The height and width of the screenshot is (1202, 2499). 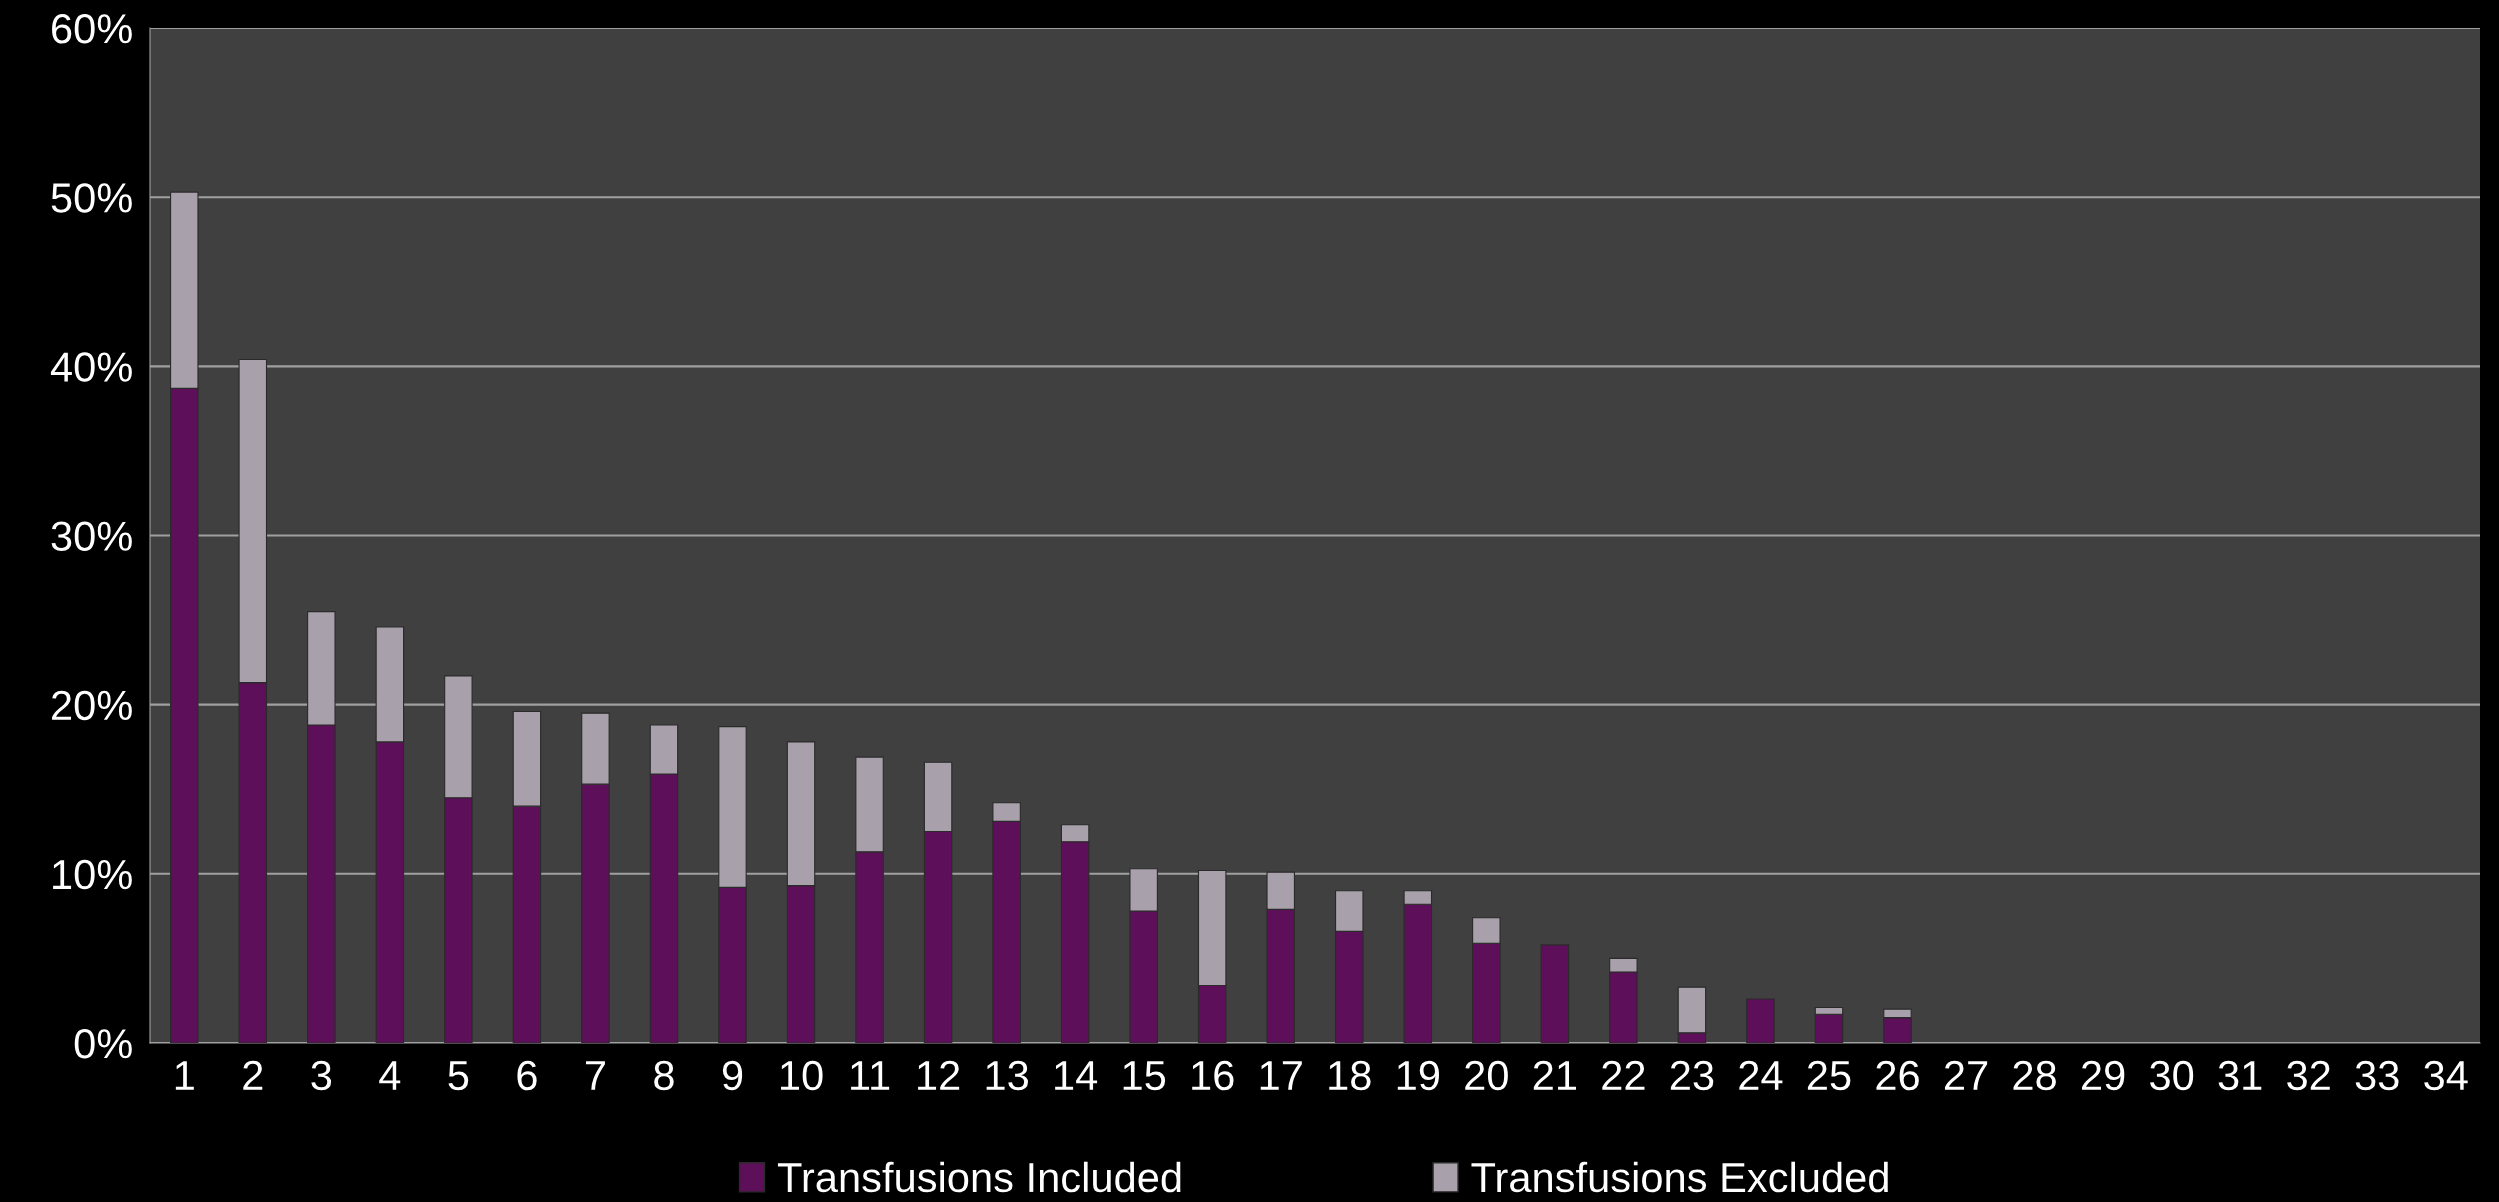 What do you see at coordinates (1486, 1075) in the screenshot?
I see `x-tick-label: 20` at bounding box center [1486, 1075].